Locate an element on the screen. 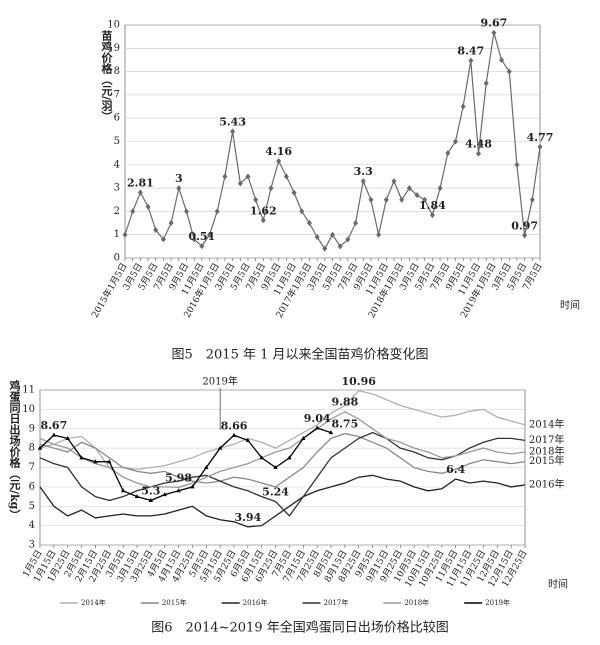 The image size is (600, 645). data-label: 9.67 is located at coordinates (493, 23).